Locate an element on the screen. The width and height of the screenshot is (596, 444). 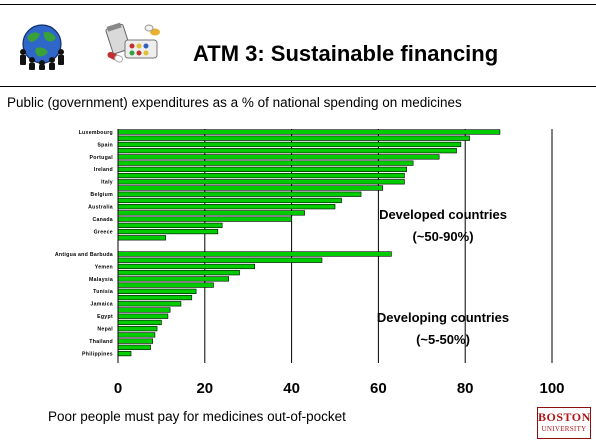
category-label: Malaysia is located at coordinates (101, 280).